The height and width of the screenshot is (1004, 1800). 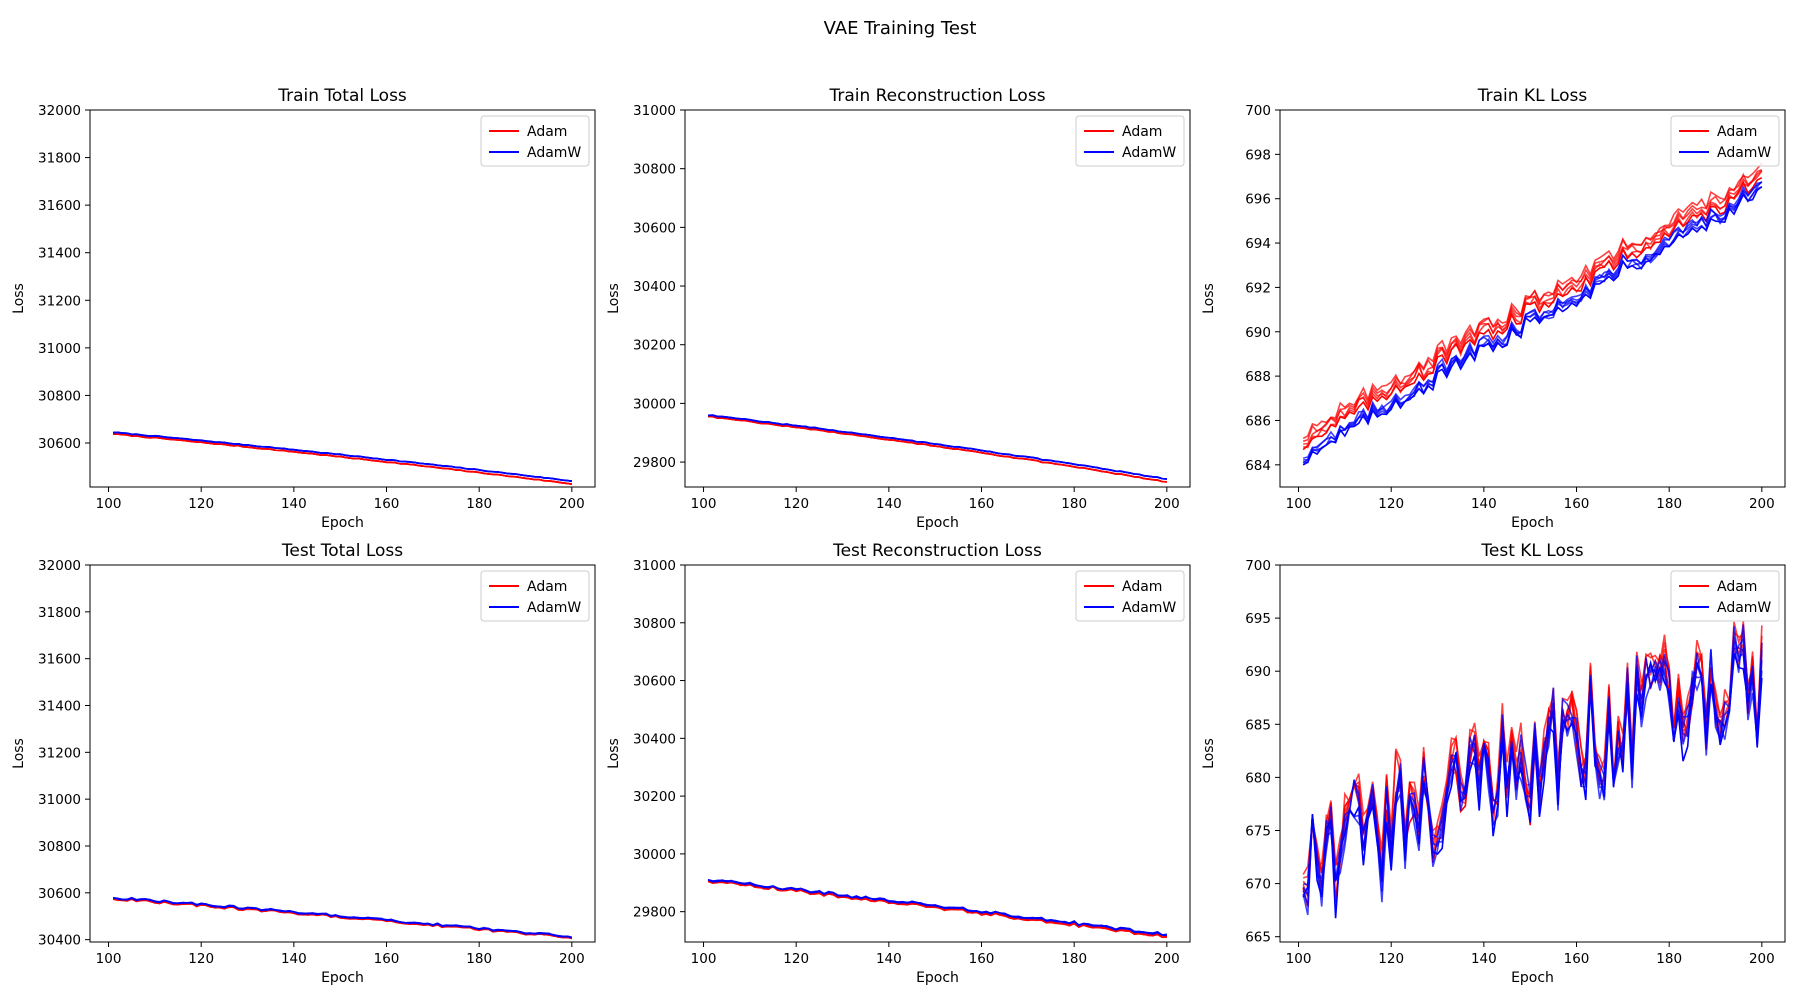 What do you see at coordinates (1258, 333) in the screenshot?
I see `y-tick-label: 690` at bounding box center [1258, 333].